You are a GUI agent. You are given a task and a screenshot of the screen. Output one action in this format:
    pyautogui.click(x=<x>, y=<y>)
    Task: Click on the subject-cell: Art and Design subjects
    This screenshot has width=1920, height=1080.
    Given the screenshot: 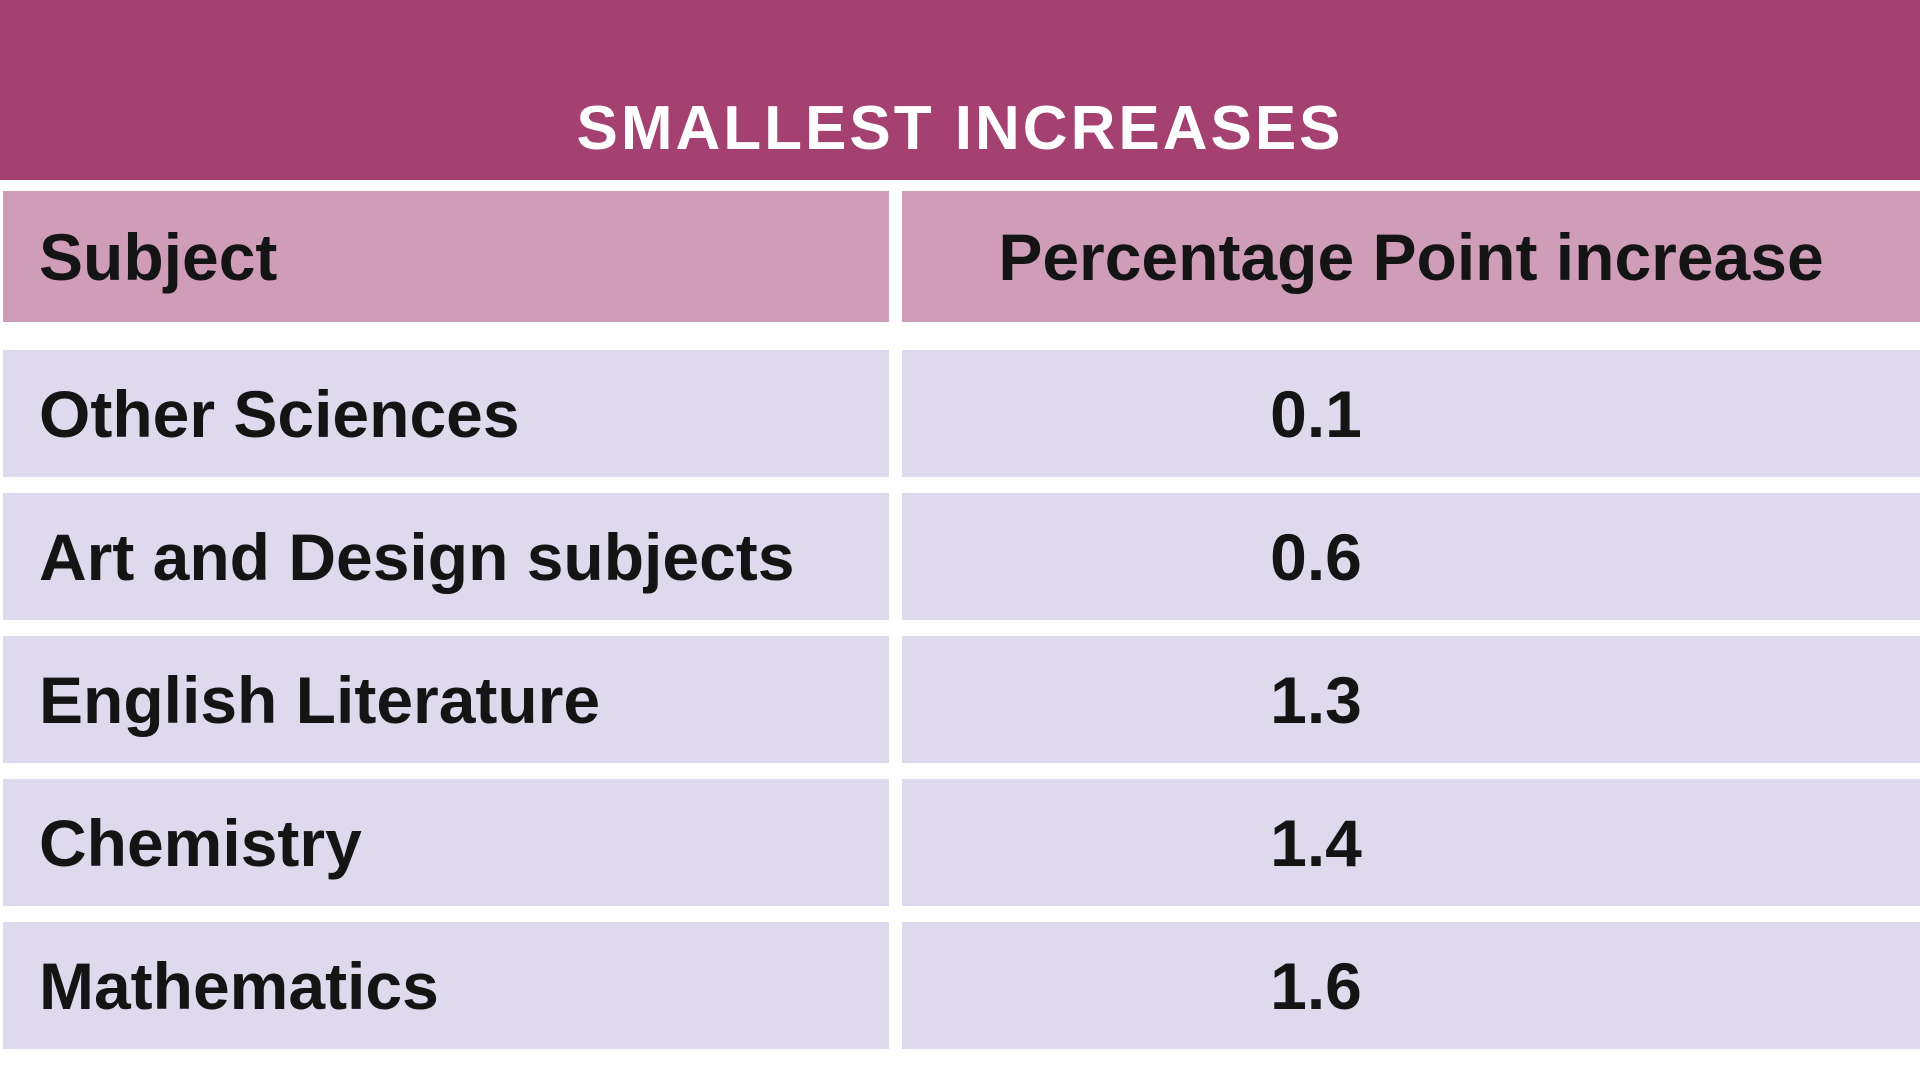 What is the action you would take?
    pyautogui.click(x=446, y=556)
    